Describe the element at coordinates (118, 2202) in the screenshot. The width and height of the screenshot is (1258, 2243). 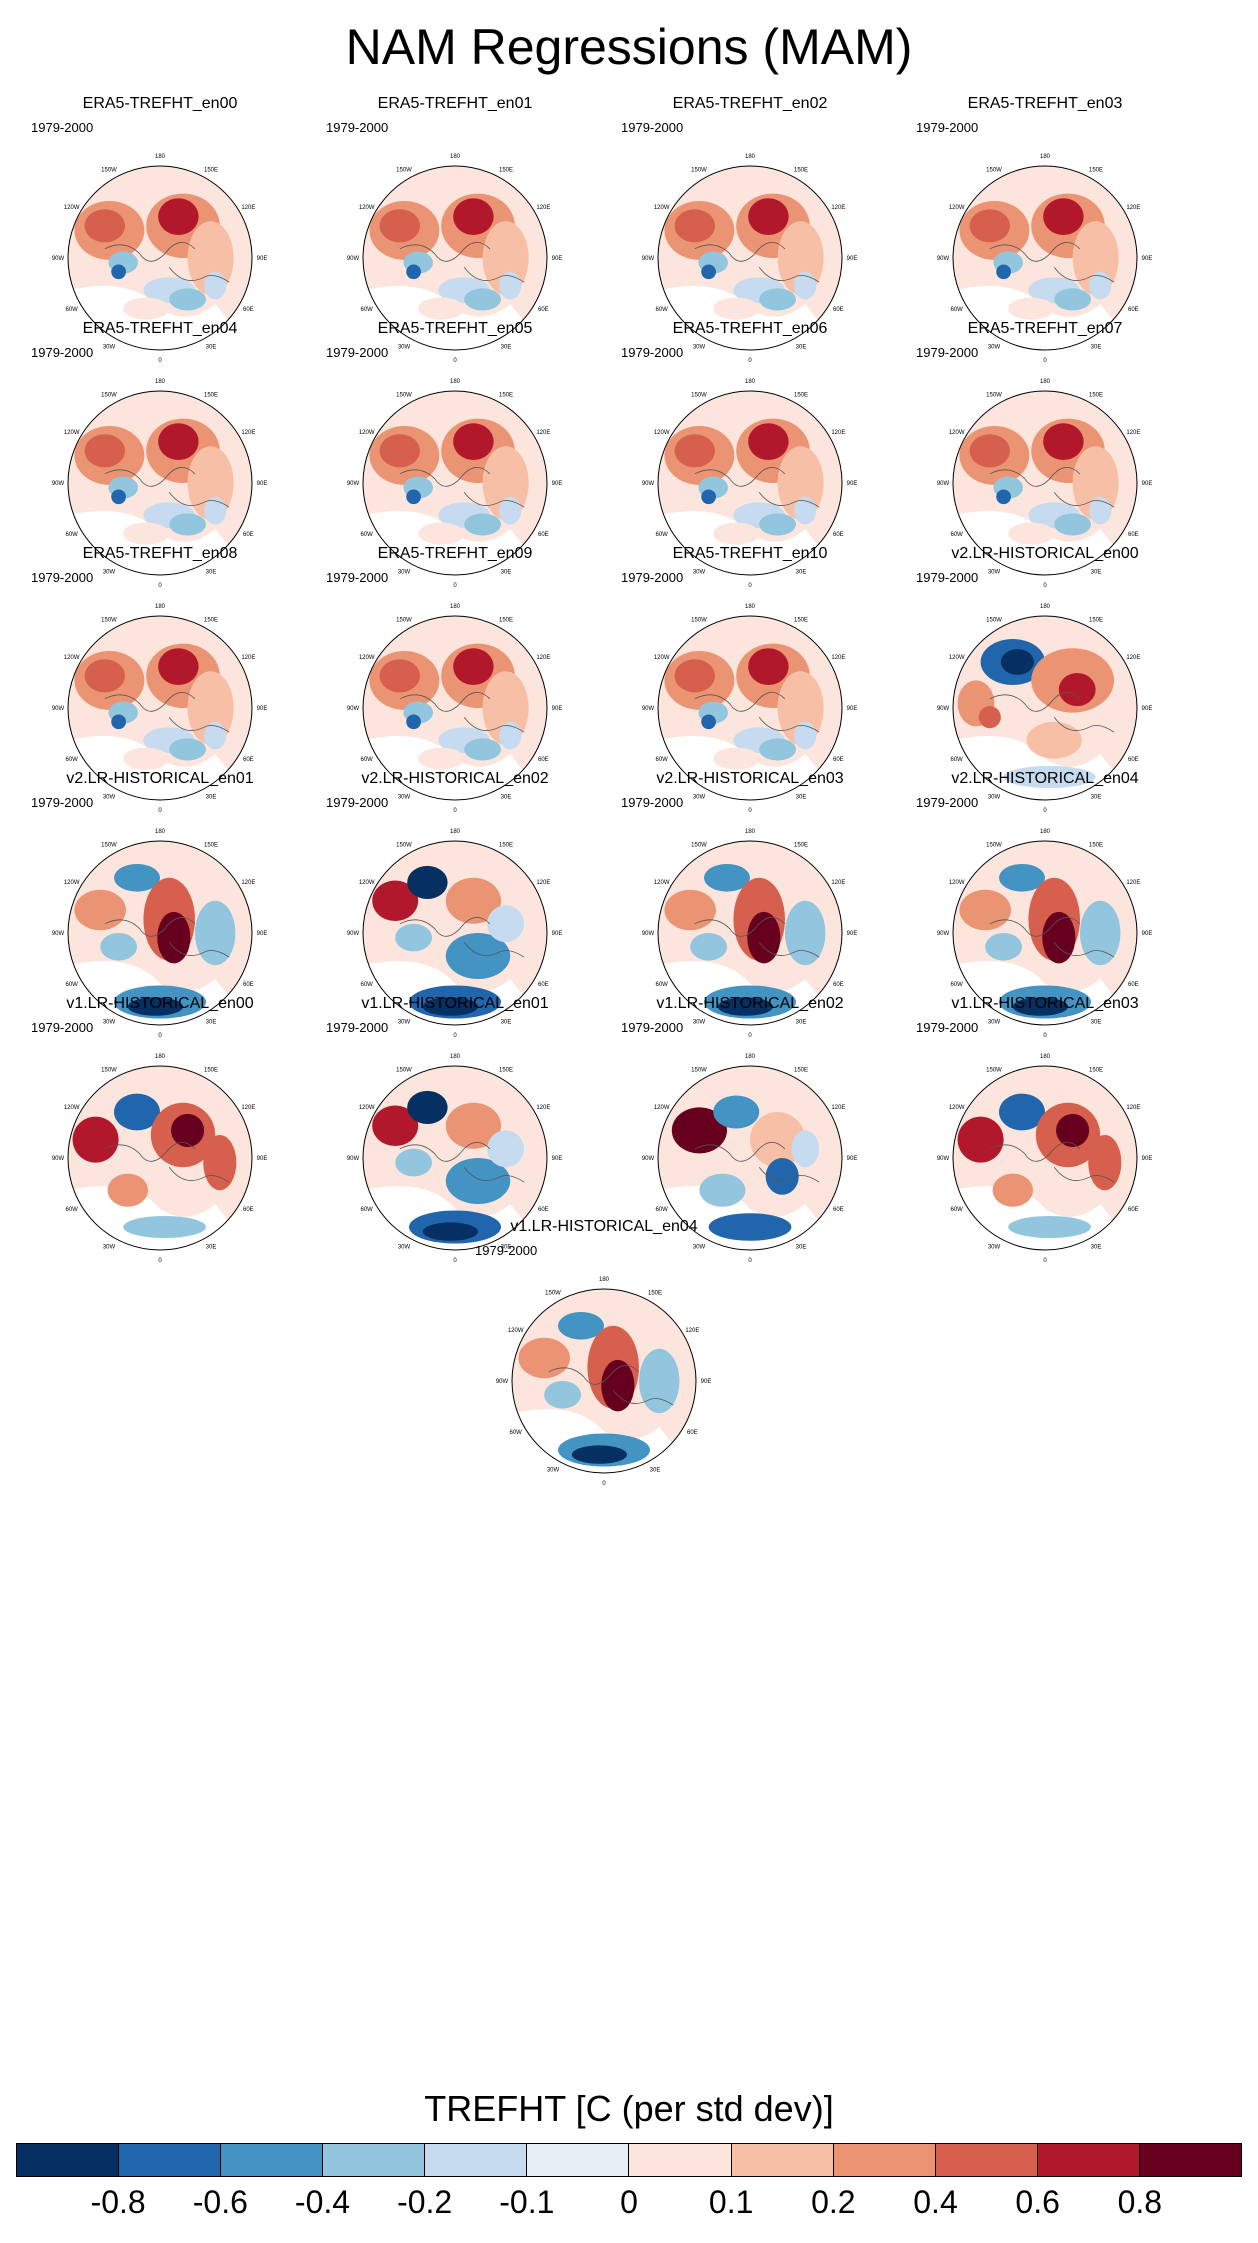
I see `colorbar-tick-label: -0.8` at that location.